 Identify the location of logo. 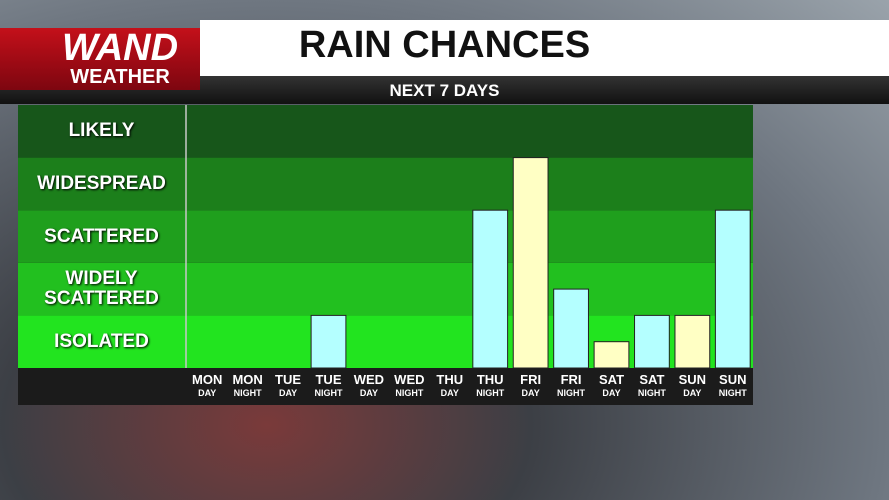
(100, 59).